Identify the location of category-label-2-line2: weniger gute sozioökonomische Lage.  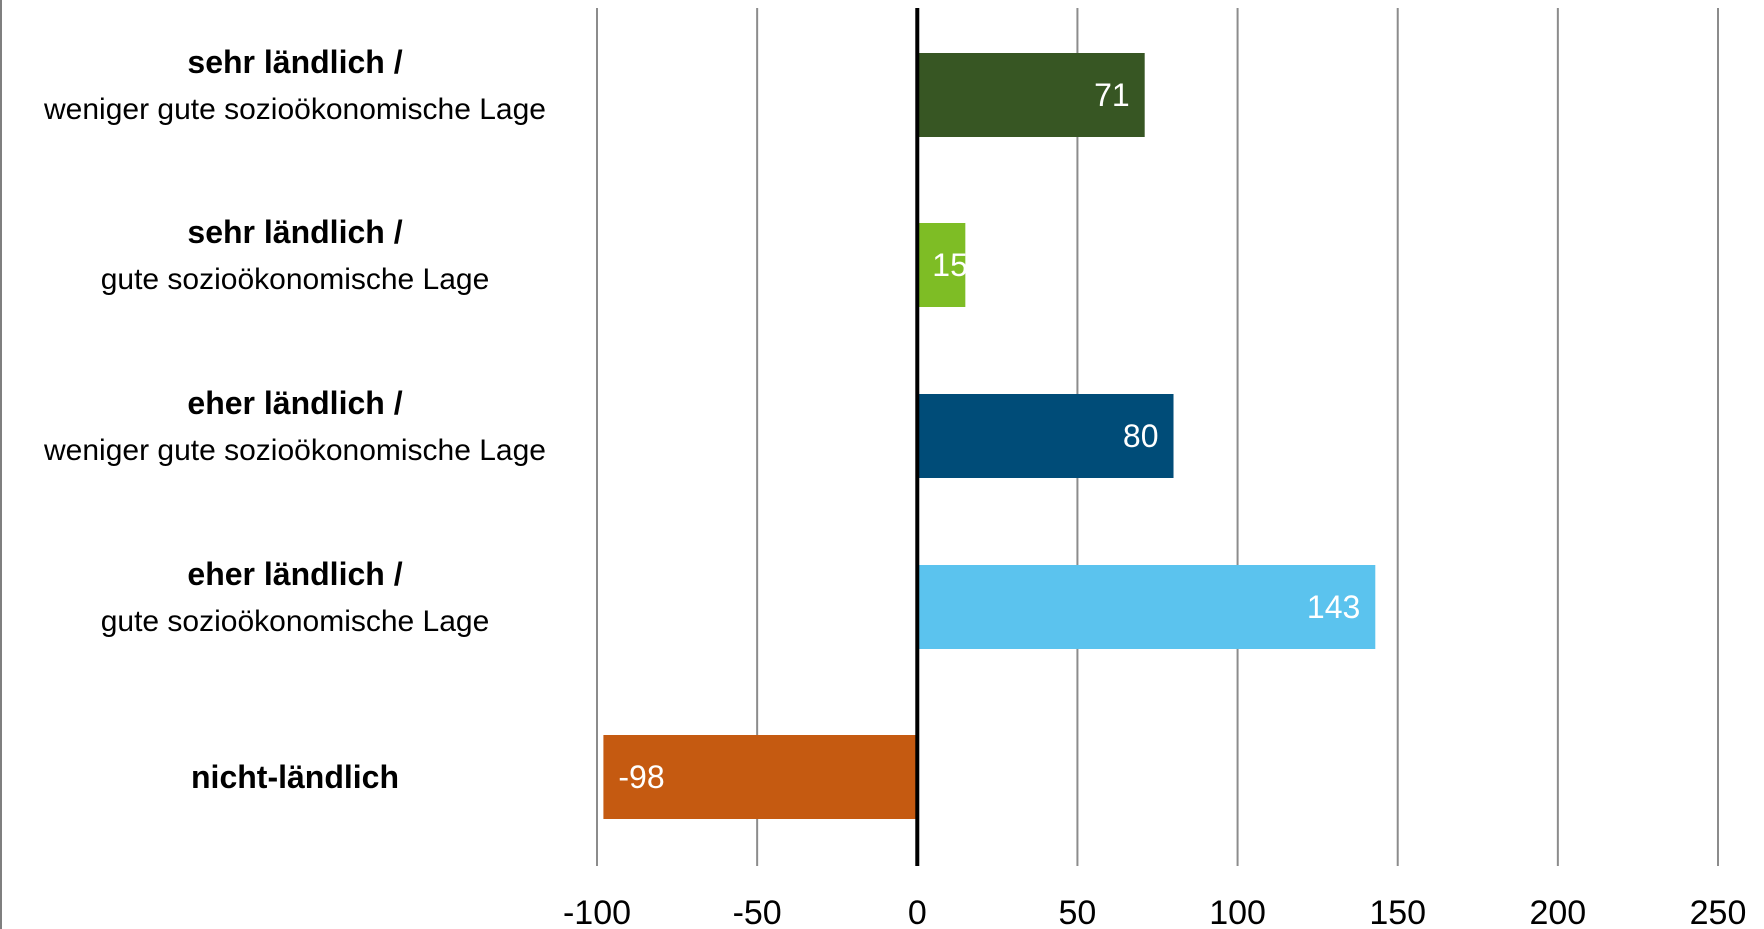
(294, 450).